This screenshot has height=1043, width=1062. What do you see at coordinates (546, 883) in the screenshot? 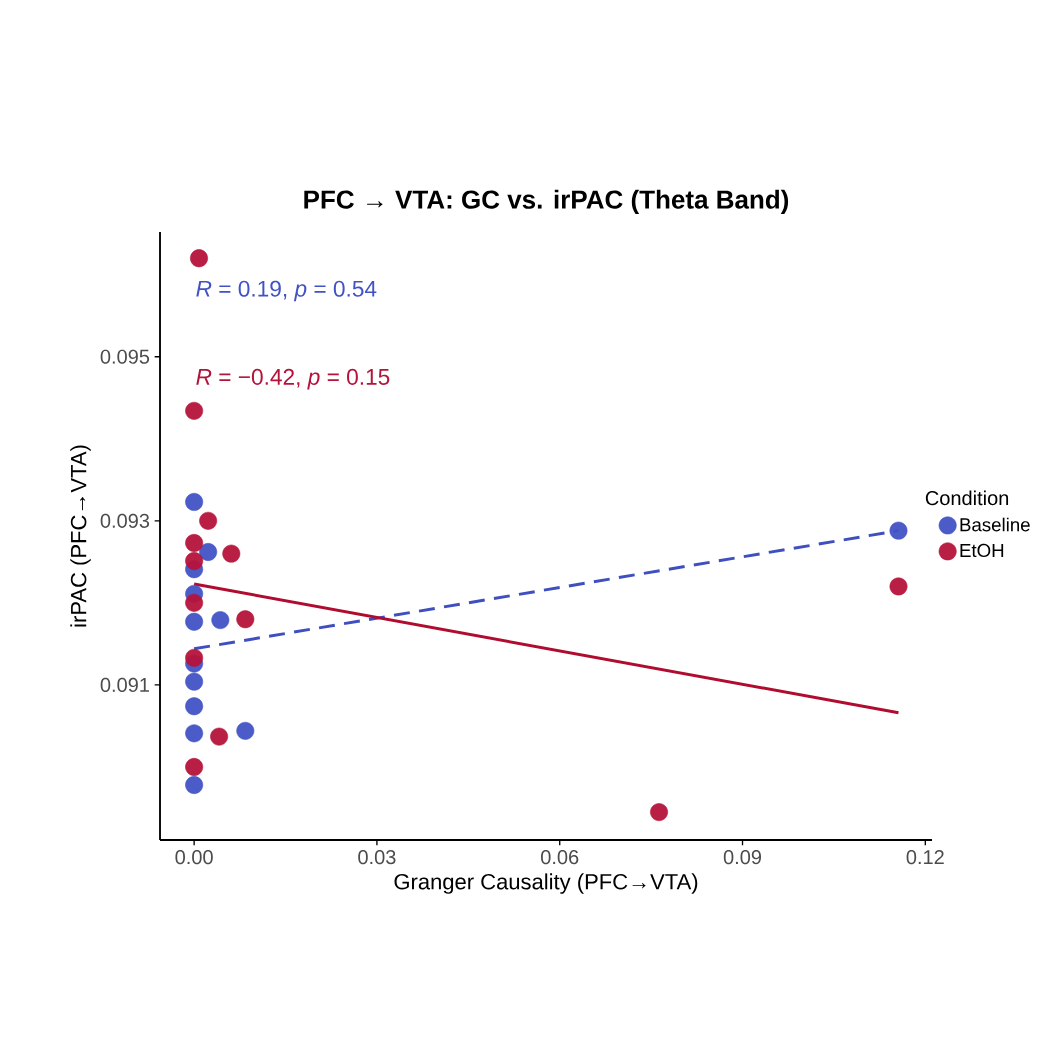
I see `x-axis-title: Granger Causality (PFC→VTA)` at bounding box center [546, 883].